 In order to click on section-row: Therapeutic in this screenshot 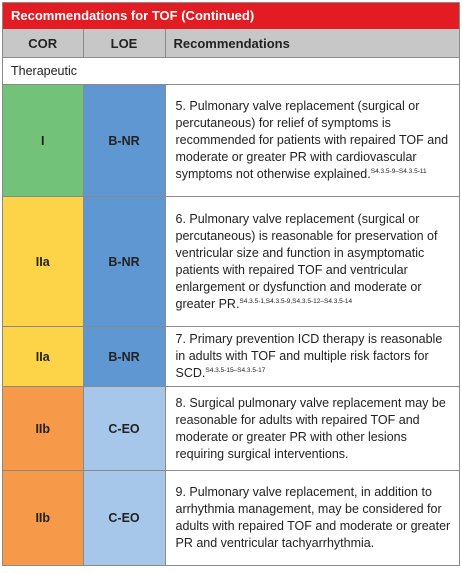, I will do `click(231, 71)`.